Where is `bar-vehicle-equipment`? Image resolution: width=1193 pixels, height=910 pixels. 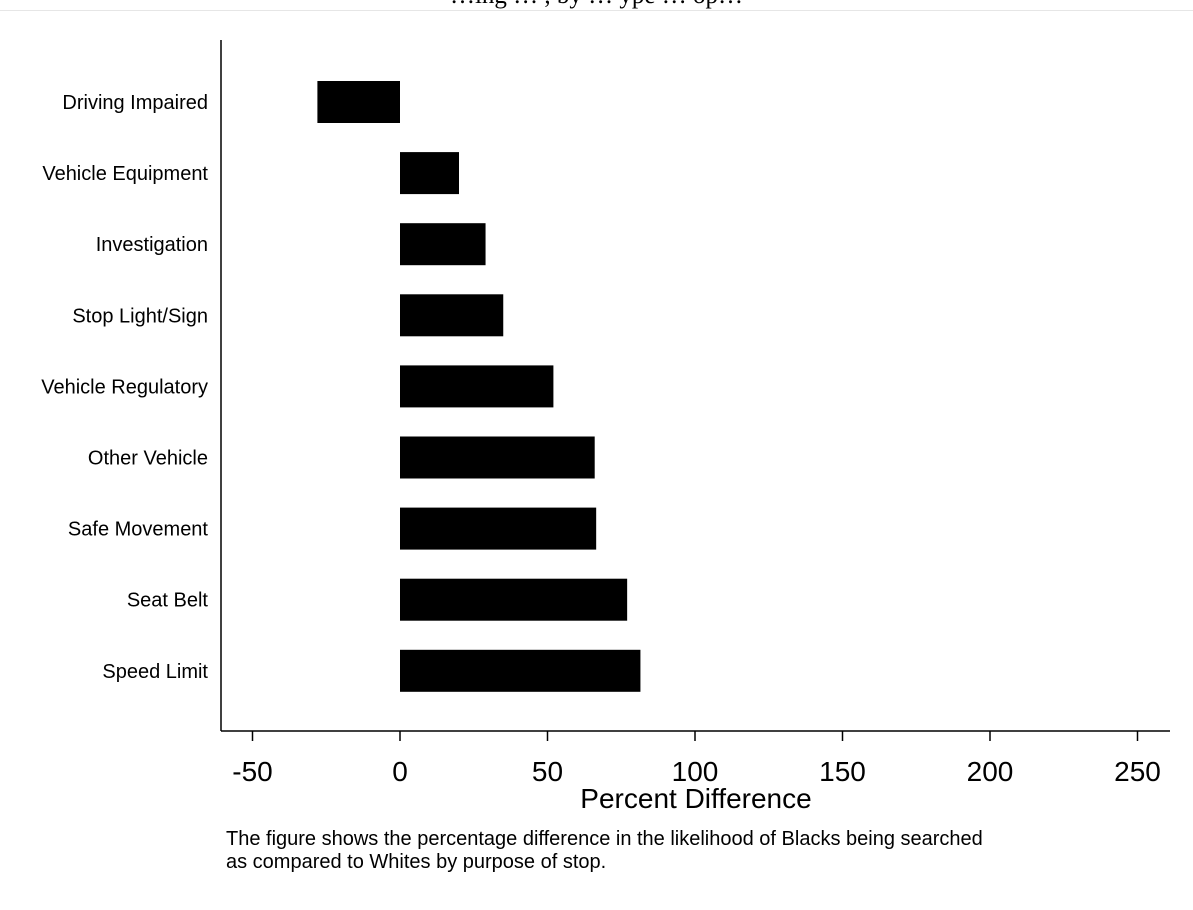
bar-vehicle-equipment is located at coordinates (429, 173).